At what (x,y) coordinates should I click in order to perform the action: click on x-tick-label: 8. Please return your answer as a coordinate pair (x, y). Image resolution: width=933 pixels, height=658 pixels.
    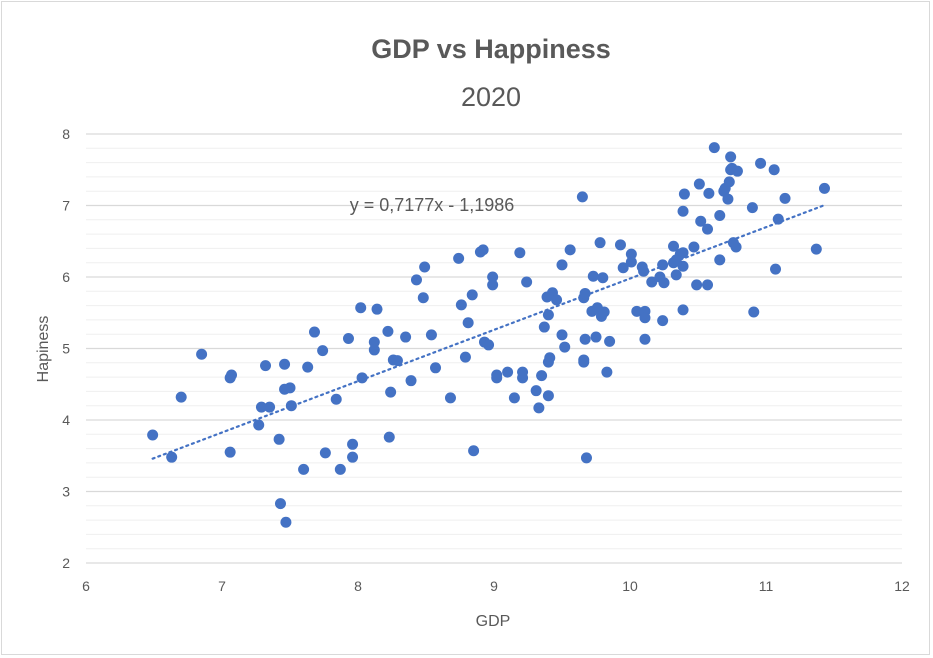
    Looking at the image, I should click on (358, 586).